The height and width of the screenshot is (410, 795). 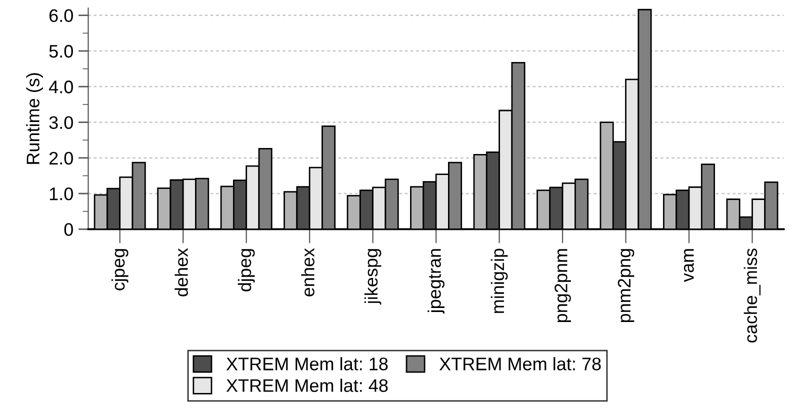 I want to click on x-tick-label: cache_miss, so click(x=752, y=295).